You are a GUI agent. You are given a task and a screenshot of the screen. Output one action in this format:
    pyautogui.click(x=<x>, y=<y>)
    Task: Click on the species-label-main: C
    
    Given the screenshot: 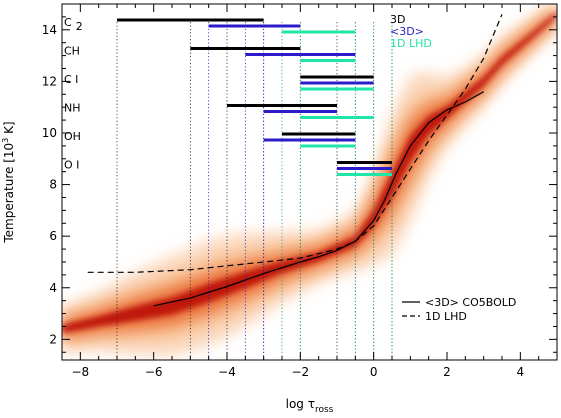 What is the action you would take?
    pyautogui.click(x=68, y=22)
    